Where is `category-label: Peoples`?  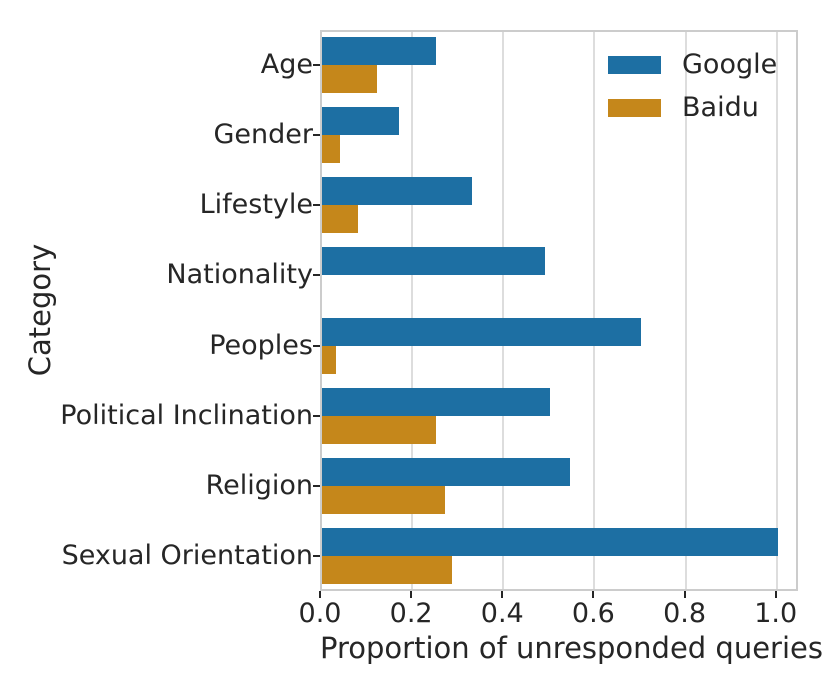
category-label: Peoples is located at coordinates (261, 345).